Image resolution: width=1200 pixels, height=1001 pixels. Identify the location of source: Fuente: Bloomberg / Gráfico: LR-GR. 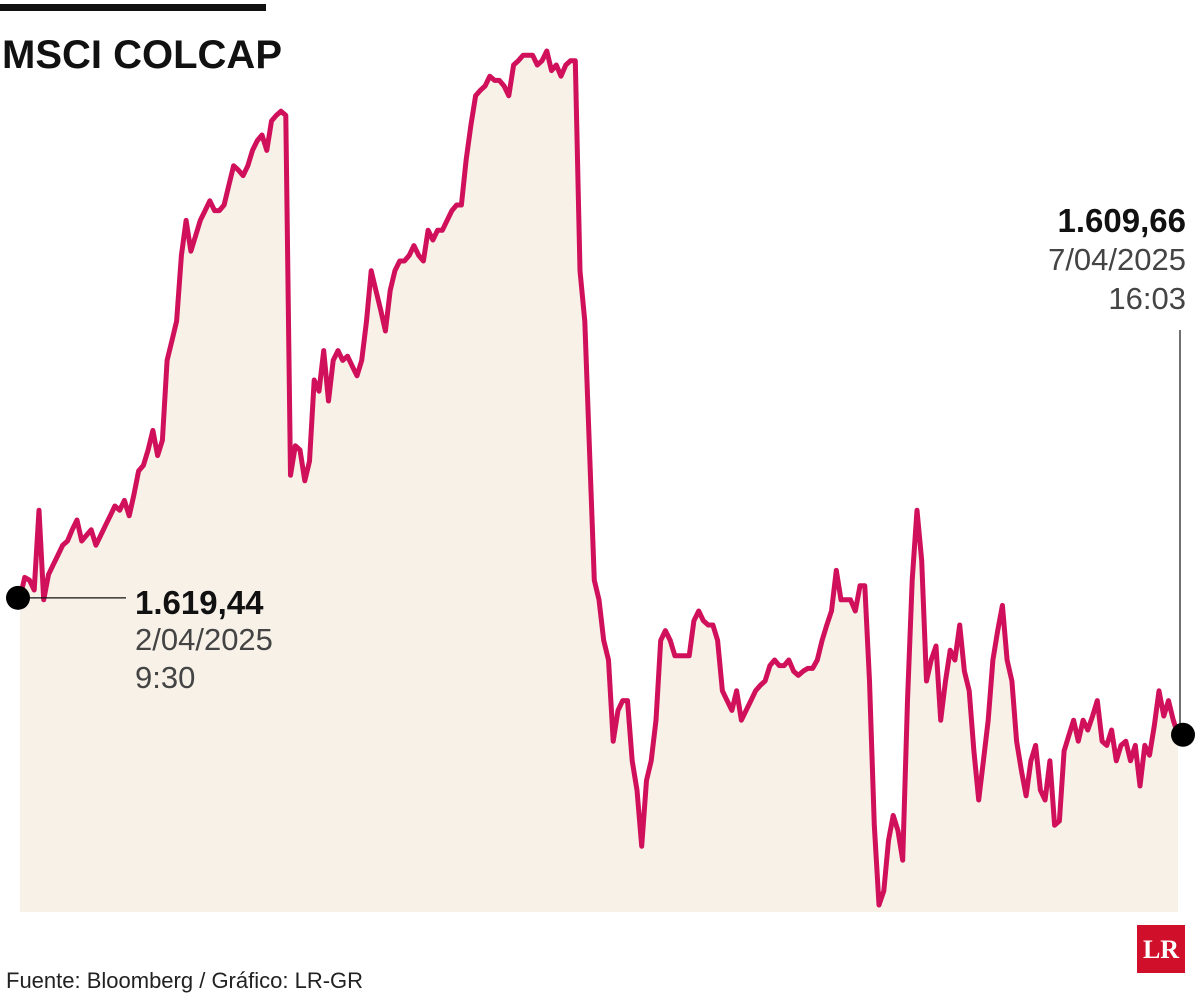
(184, 980).